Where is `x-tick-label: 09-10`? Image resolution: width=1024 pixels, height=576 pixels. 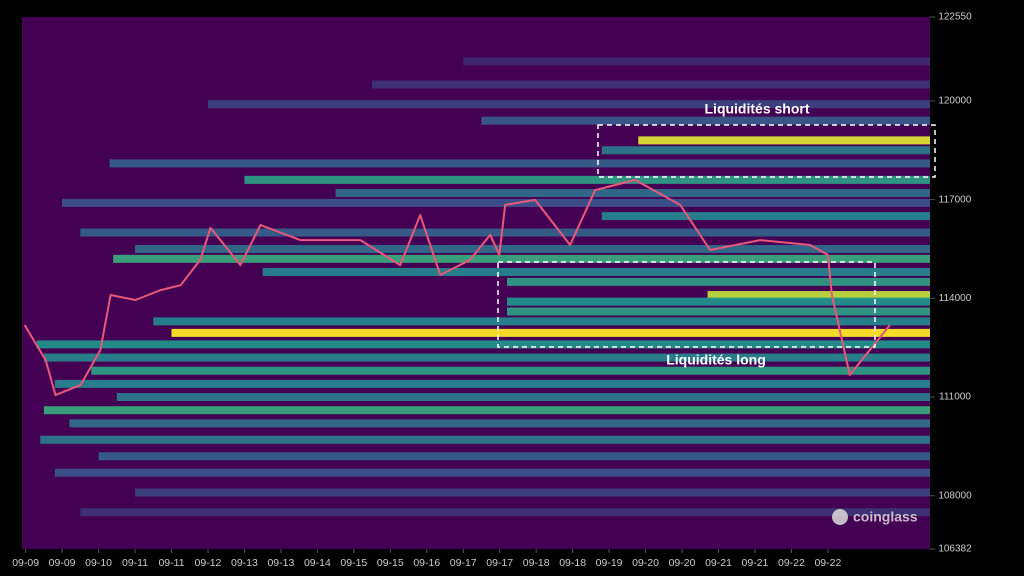 x-tick-label: 09-10 is located at coordinates (98, 563).